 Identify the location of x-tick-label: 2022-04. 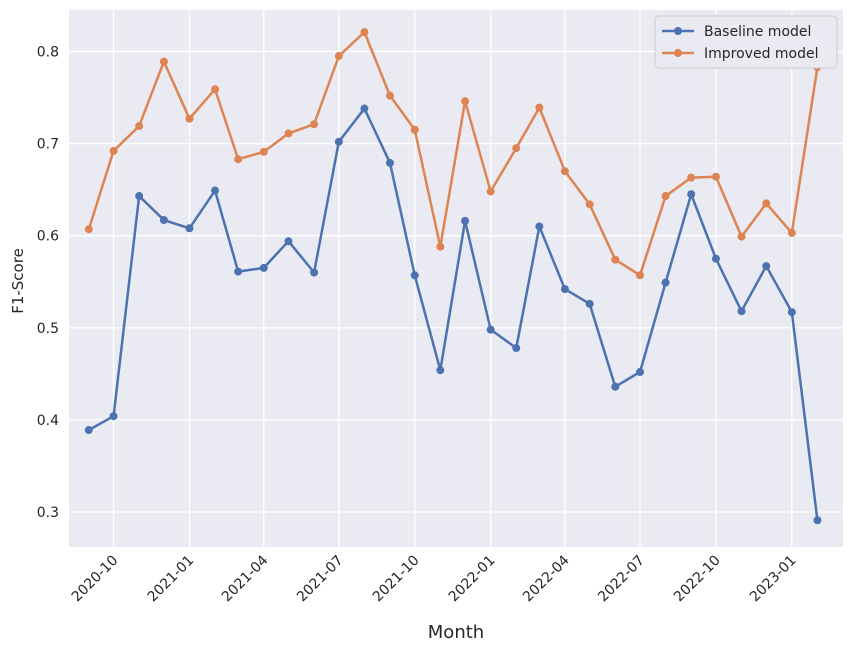
(546, 578).